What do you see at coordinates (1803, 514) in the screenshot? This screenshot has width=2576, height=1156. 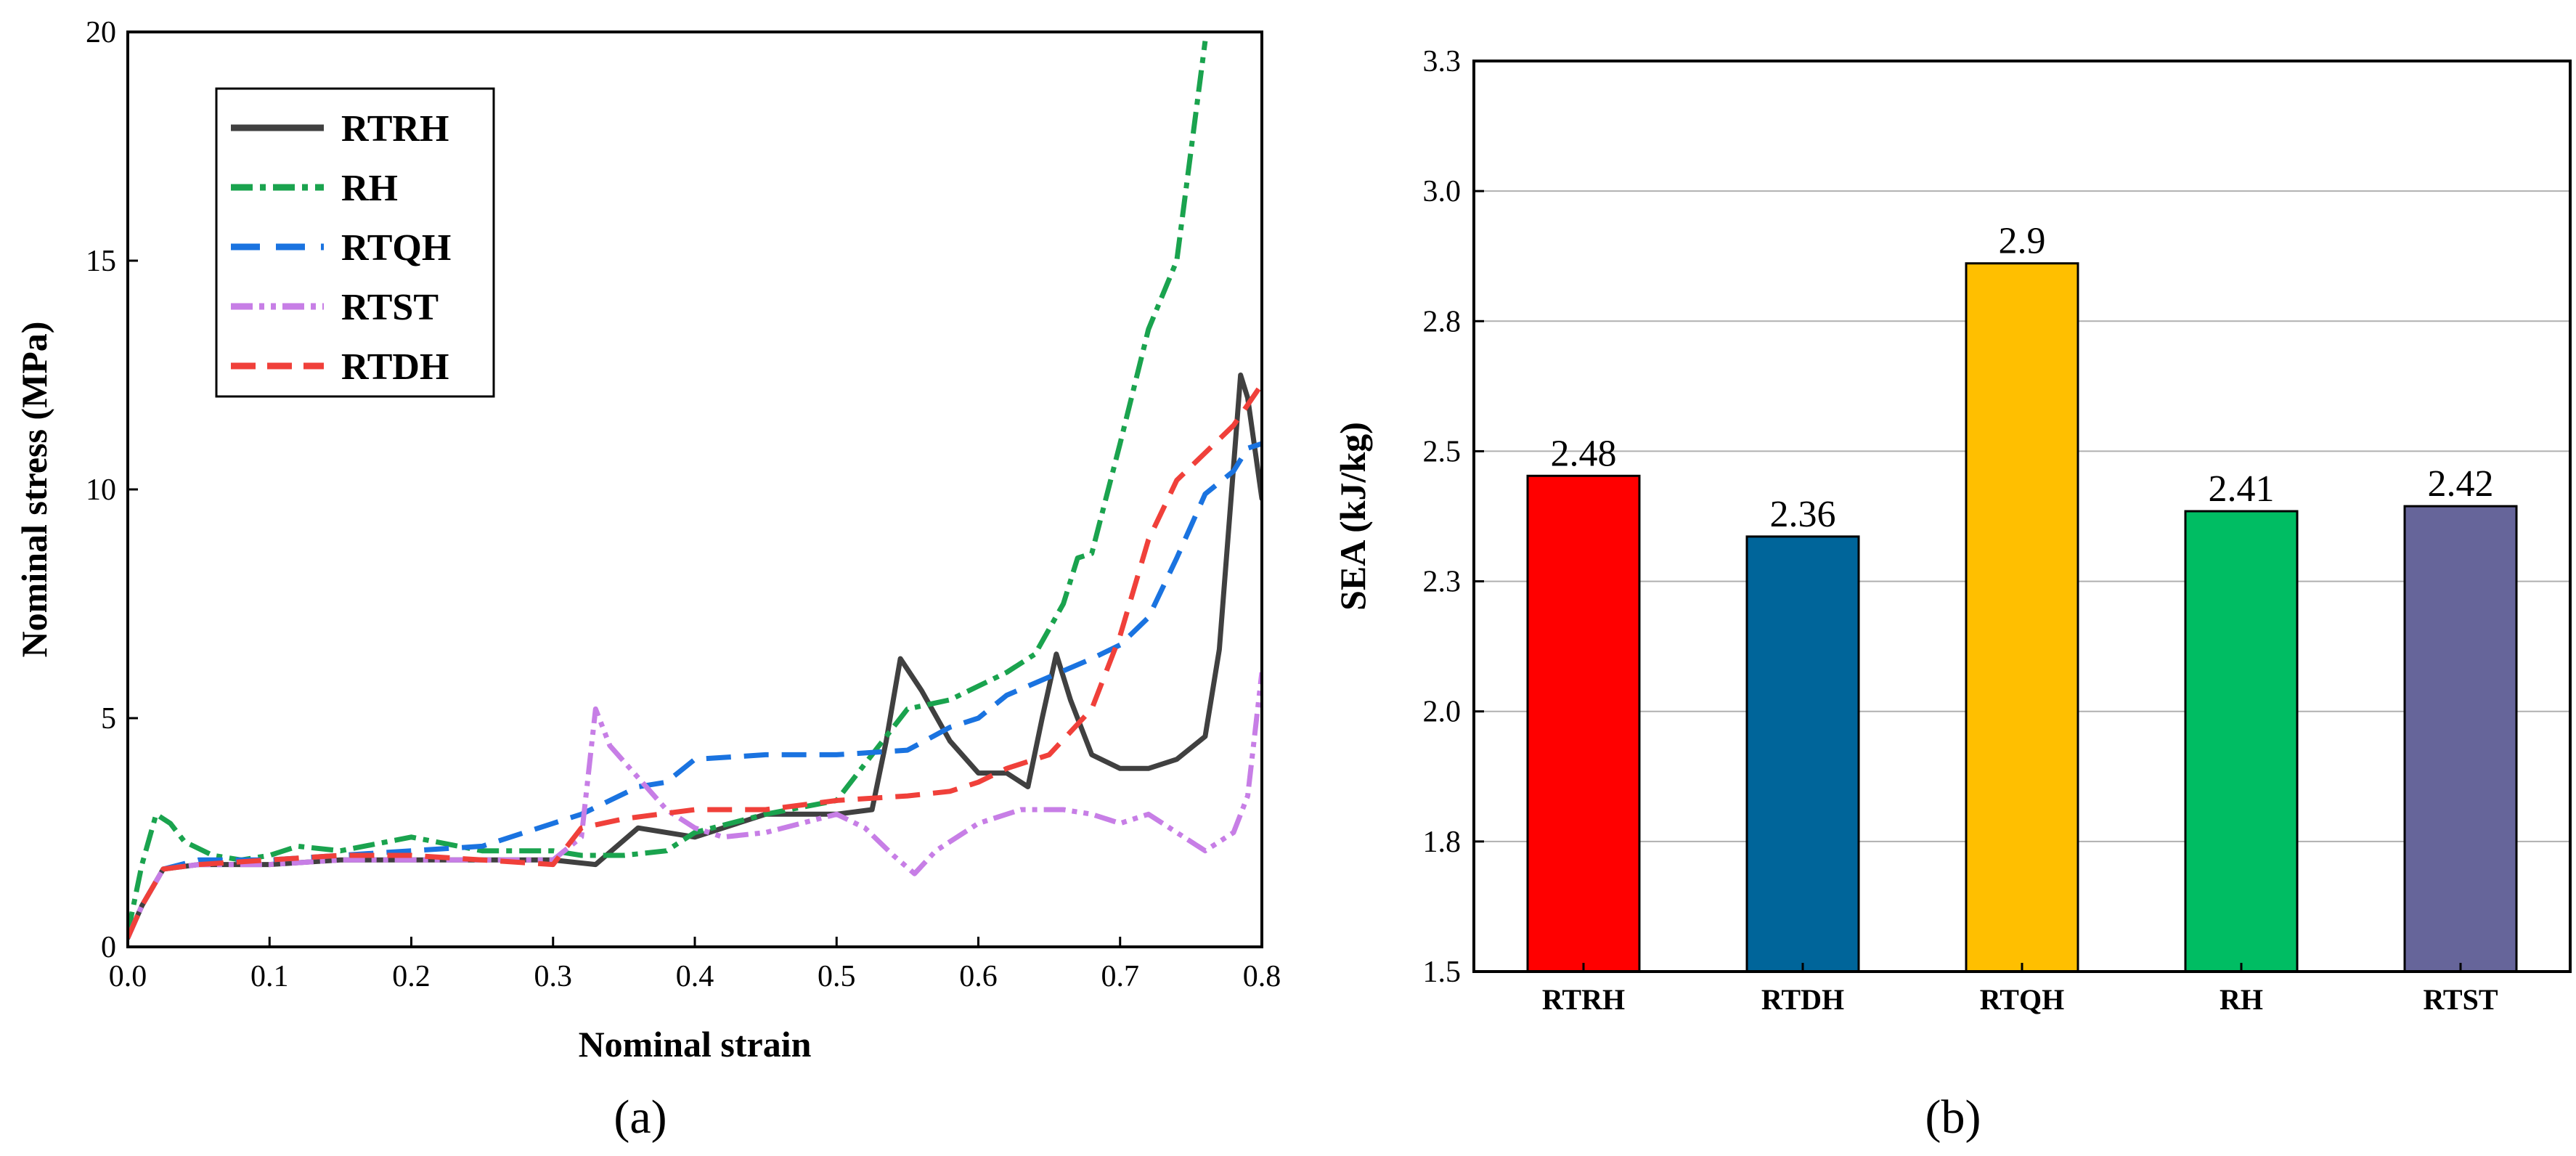 I see `data-label-rtdh: 2.36` at bounding box center [1803, 514].